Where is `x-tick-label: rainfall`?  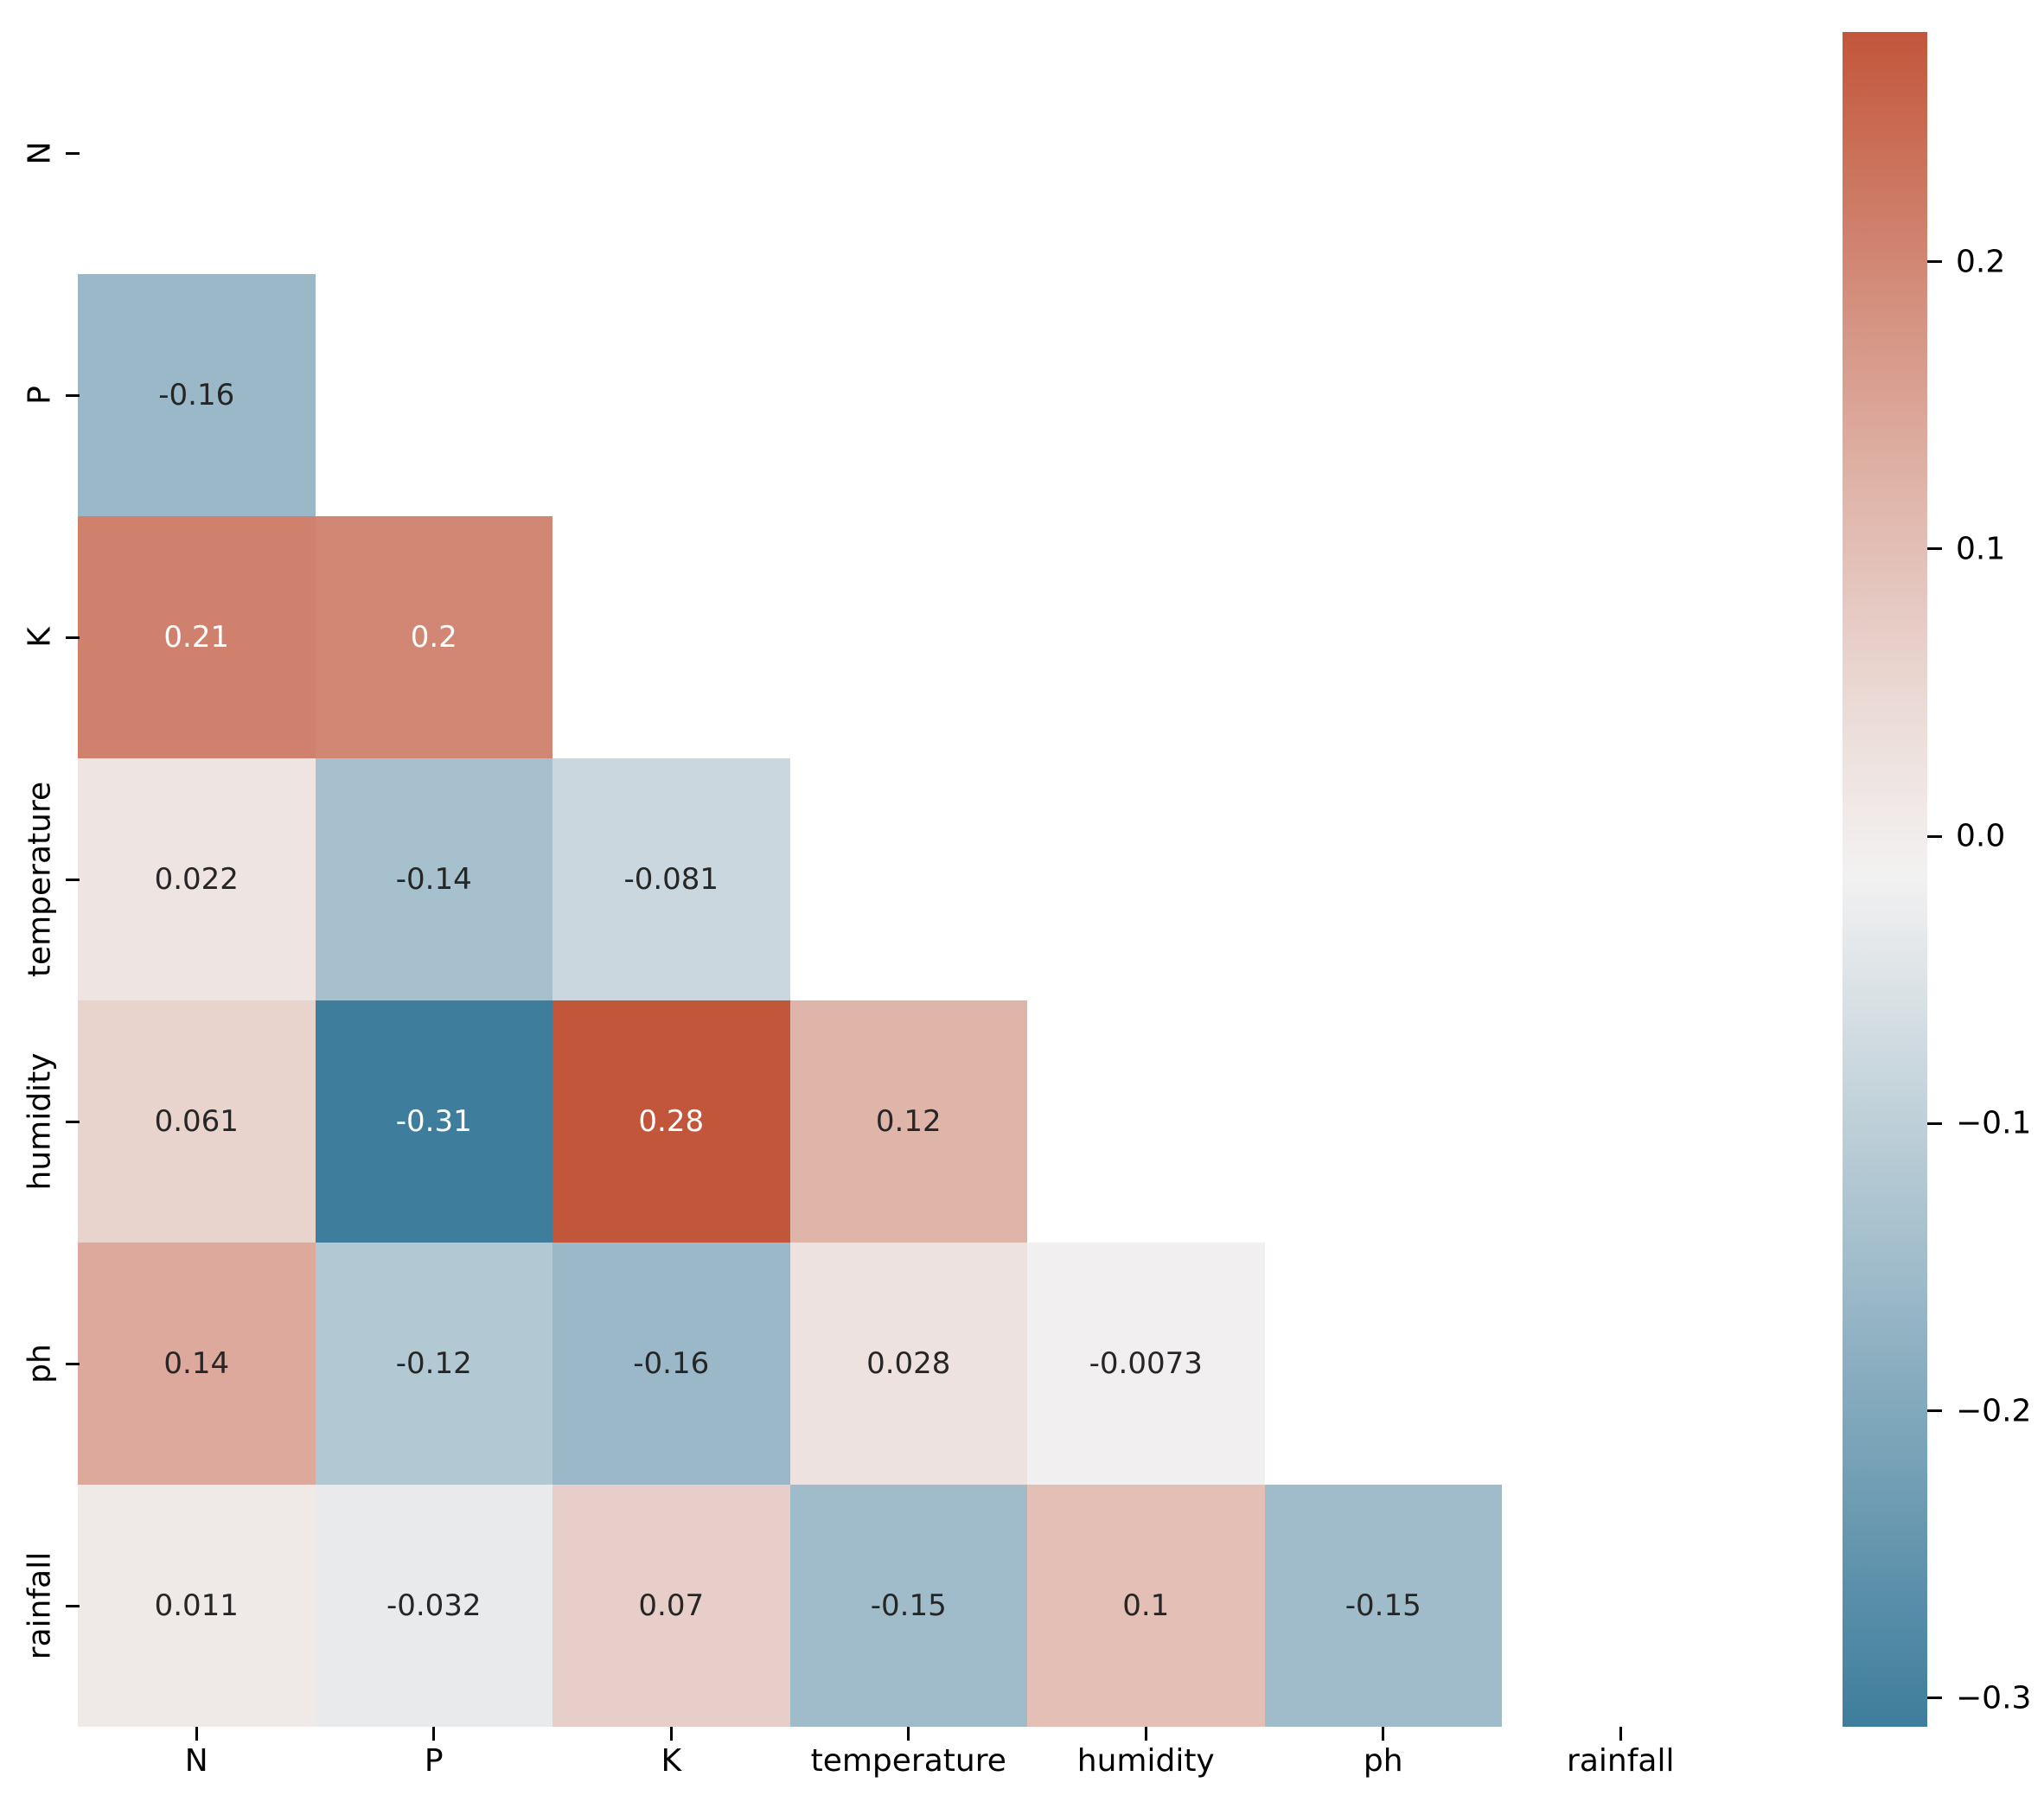
x-tick-label: rainfall is located at coordinates (1621, 1761).